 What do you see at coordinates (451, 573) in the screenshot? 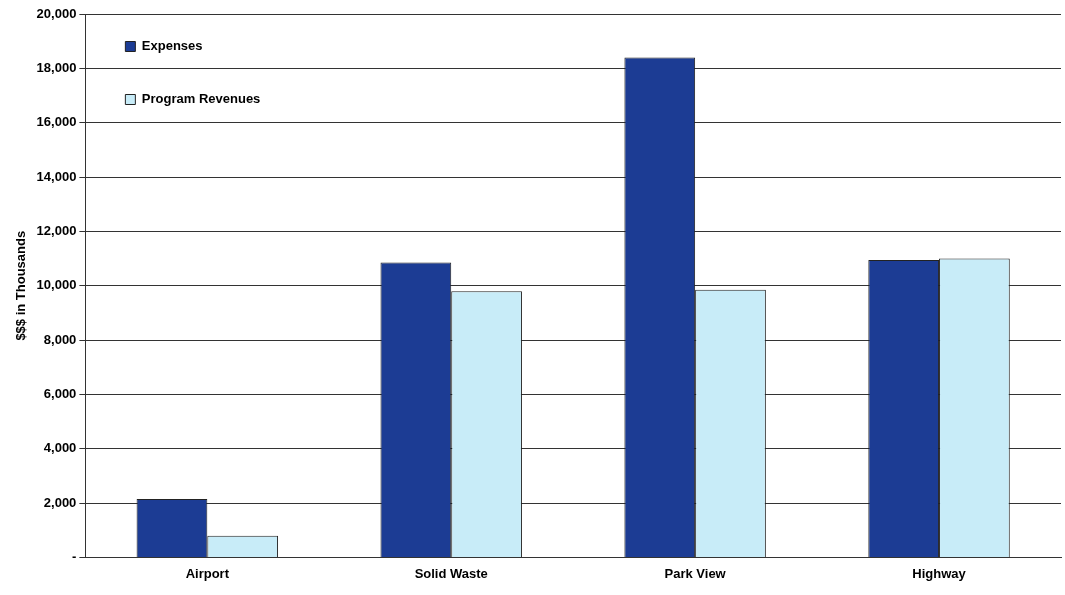
I see `x-tick-label: Solid Waste` at bounding box center [451, 573].